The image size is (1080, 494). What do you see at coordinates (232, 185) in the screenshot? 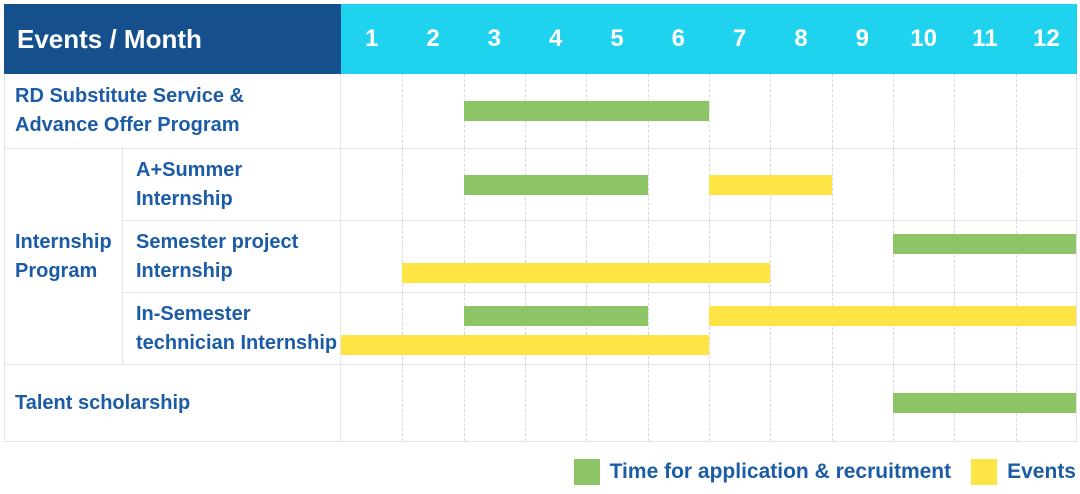
I see `row-label: A+Summer Internship` at bounding box center [232, 185].